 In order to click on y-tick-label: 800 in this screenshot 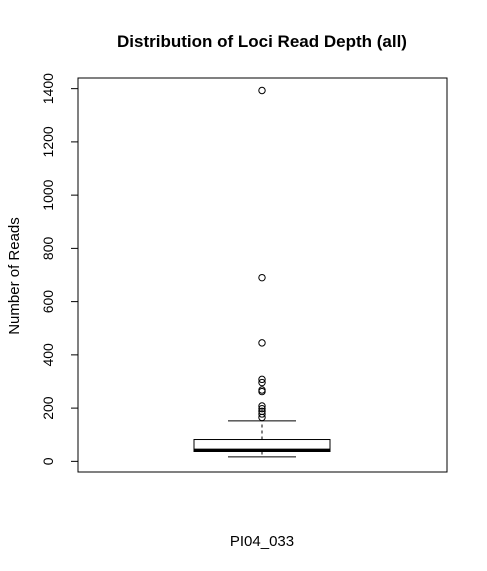, I will do `click(48, 248)`.